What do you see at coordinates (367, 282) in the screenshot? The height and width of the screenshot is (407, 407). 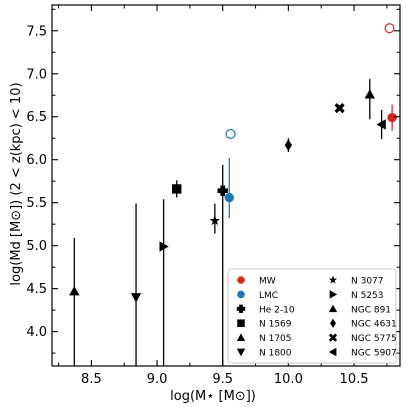 I see `legend-label-n-3077: N 3077` at bounding box center [367, 282].